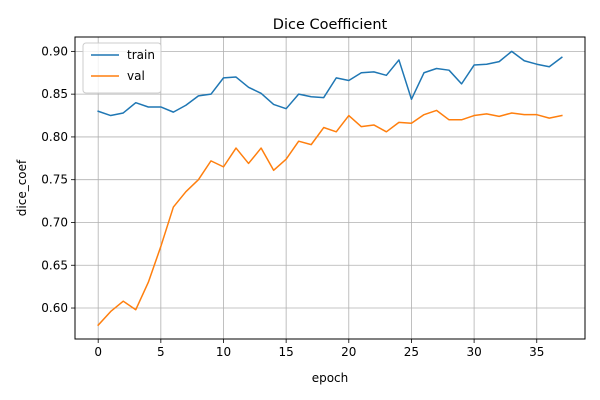 This screenshot has width=600, height=400. I want to click on y-tick-label: 0.85, so click(54, 94).